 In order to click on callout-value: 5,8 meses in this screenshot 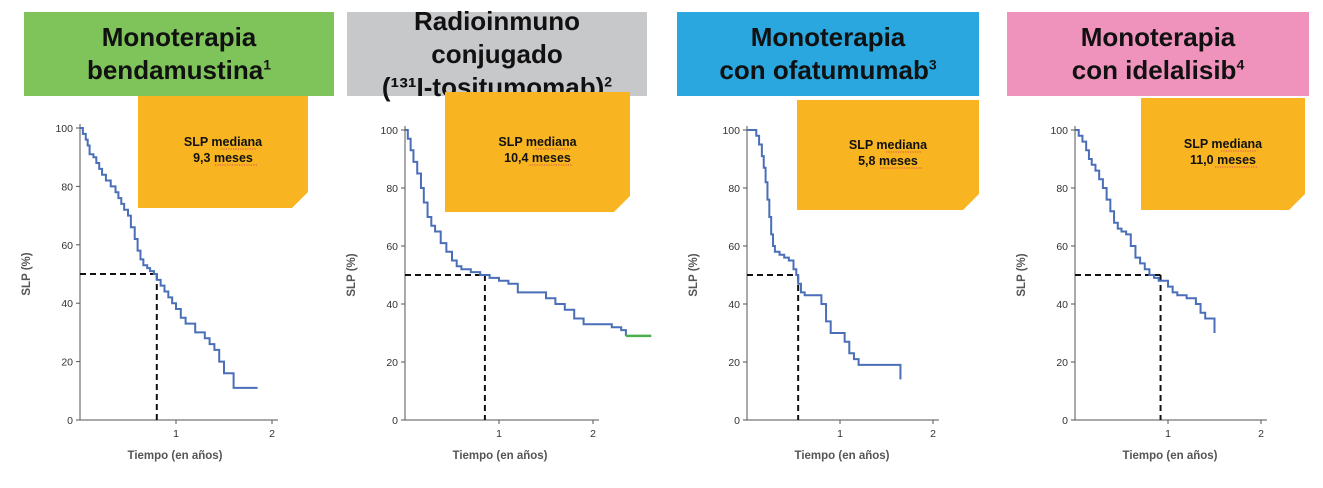, I will do `click(888, 161)`.